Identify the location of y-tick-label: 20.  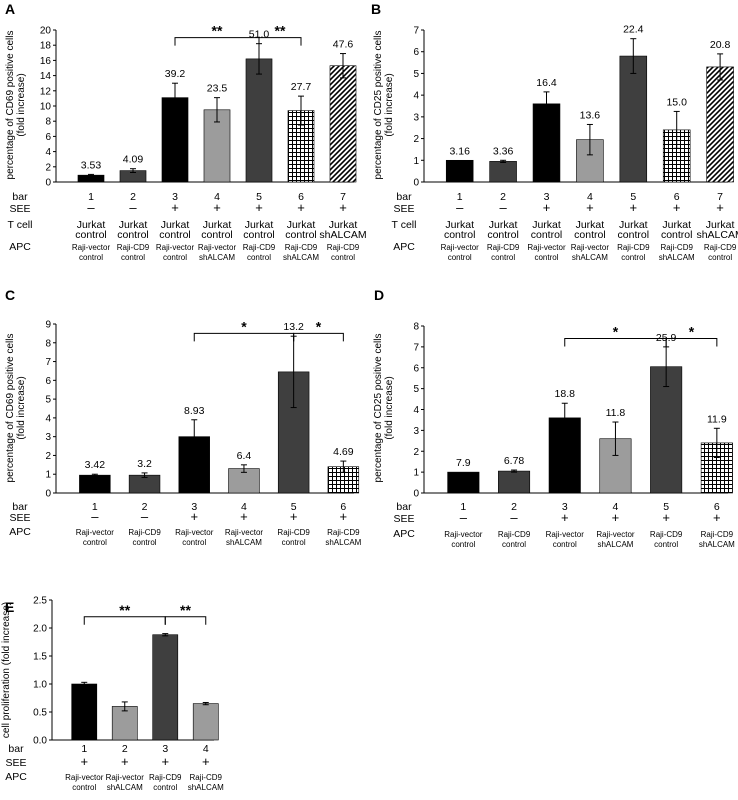
(46, 31).